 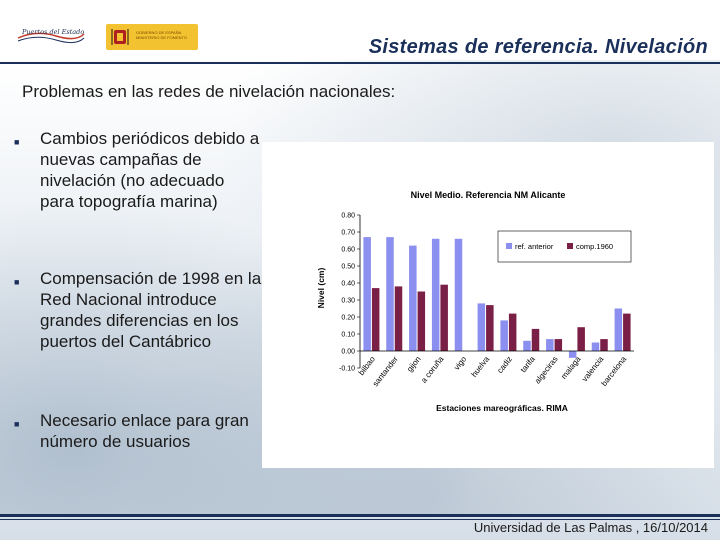 What do you see at coordinates (460, 363) in the screenshot?
I see `x-tick-label: vigo` at bounding box center [460, 363].